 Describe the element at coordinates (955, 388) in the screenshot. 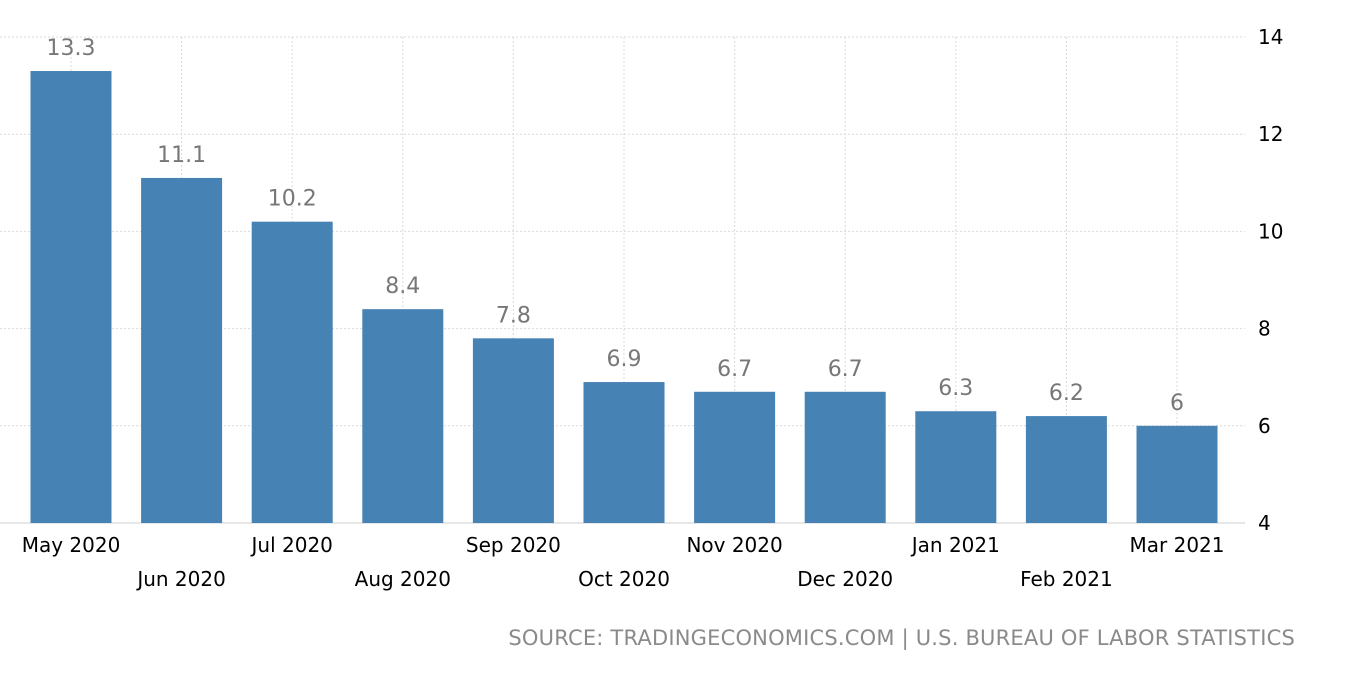

I see `bar-value-label: 6.3` at that location.